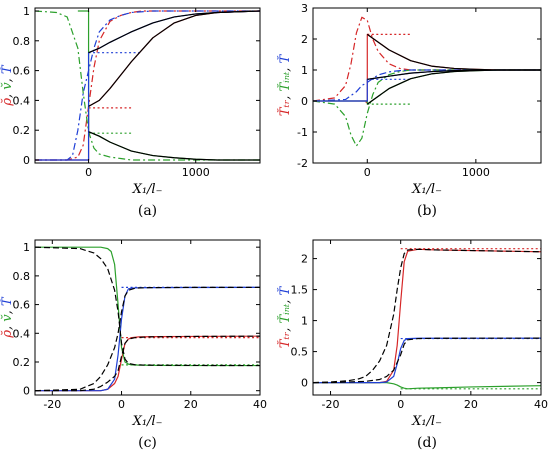 This screenshot has height=452, width=550. Describe the element at coordinates (427, 211) in the screenshot. I see `panel-label: (b)` at that location.